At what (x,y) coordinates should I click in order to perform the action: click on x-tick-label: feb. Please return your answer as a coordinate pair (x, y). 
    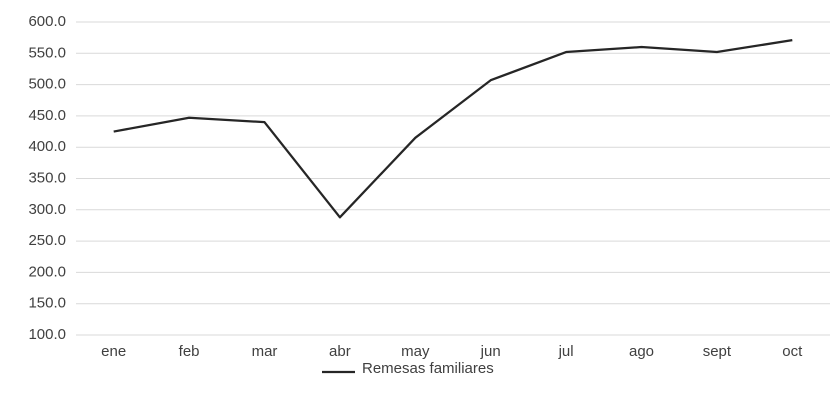
    Looking at the image, I should click on (189, 351).